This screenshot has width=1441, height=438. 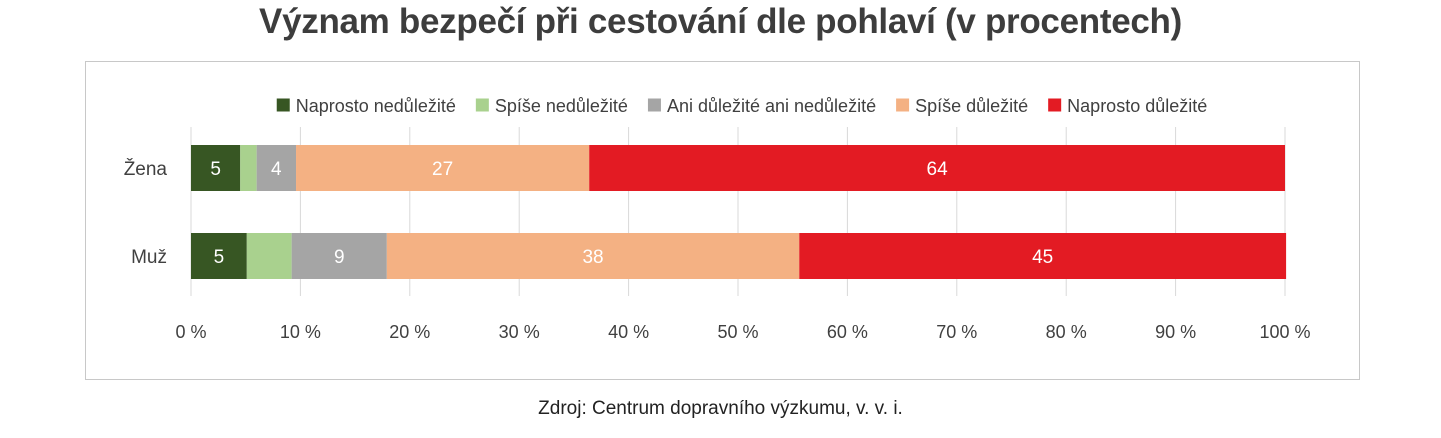 What do you see at coordinates (519, 332) in the screenshot?
I see `x-tick-label: 30 %` at bounding box center [519, 332].